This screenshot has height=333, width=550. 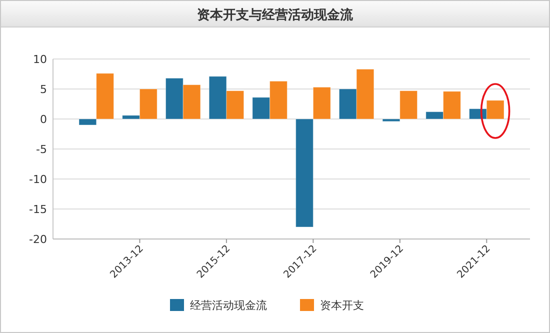 I want to click on y-tick-label: 10, so click(x=40, y=59).